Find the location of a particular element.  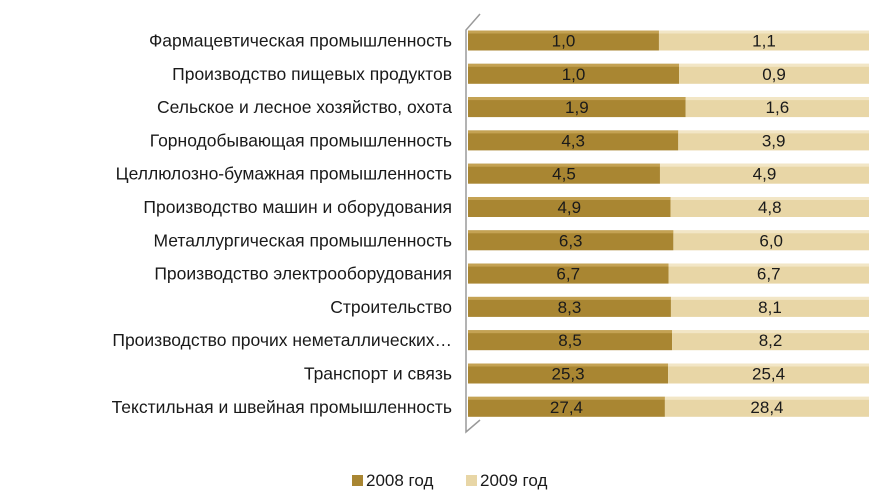

legend-label: 2009 год is located at coordinates (513, 480).